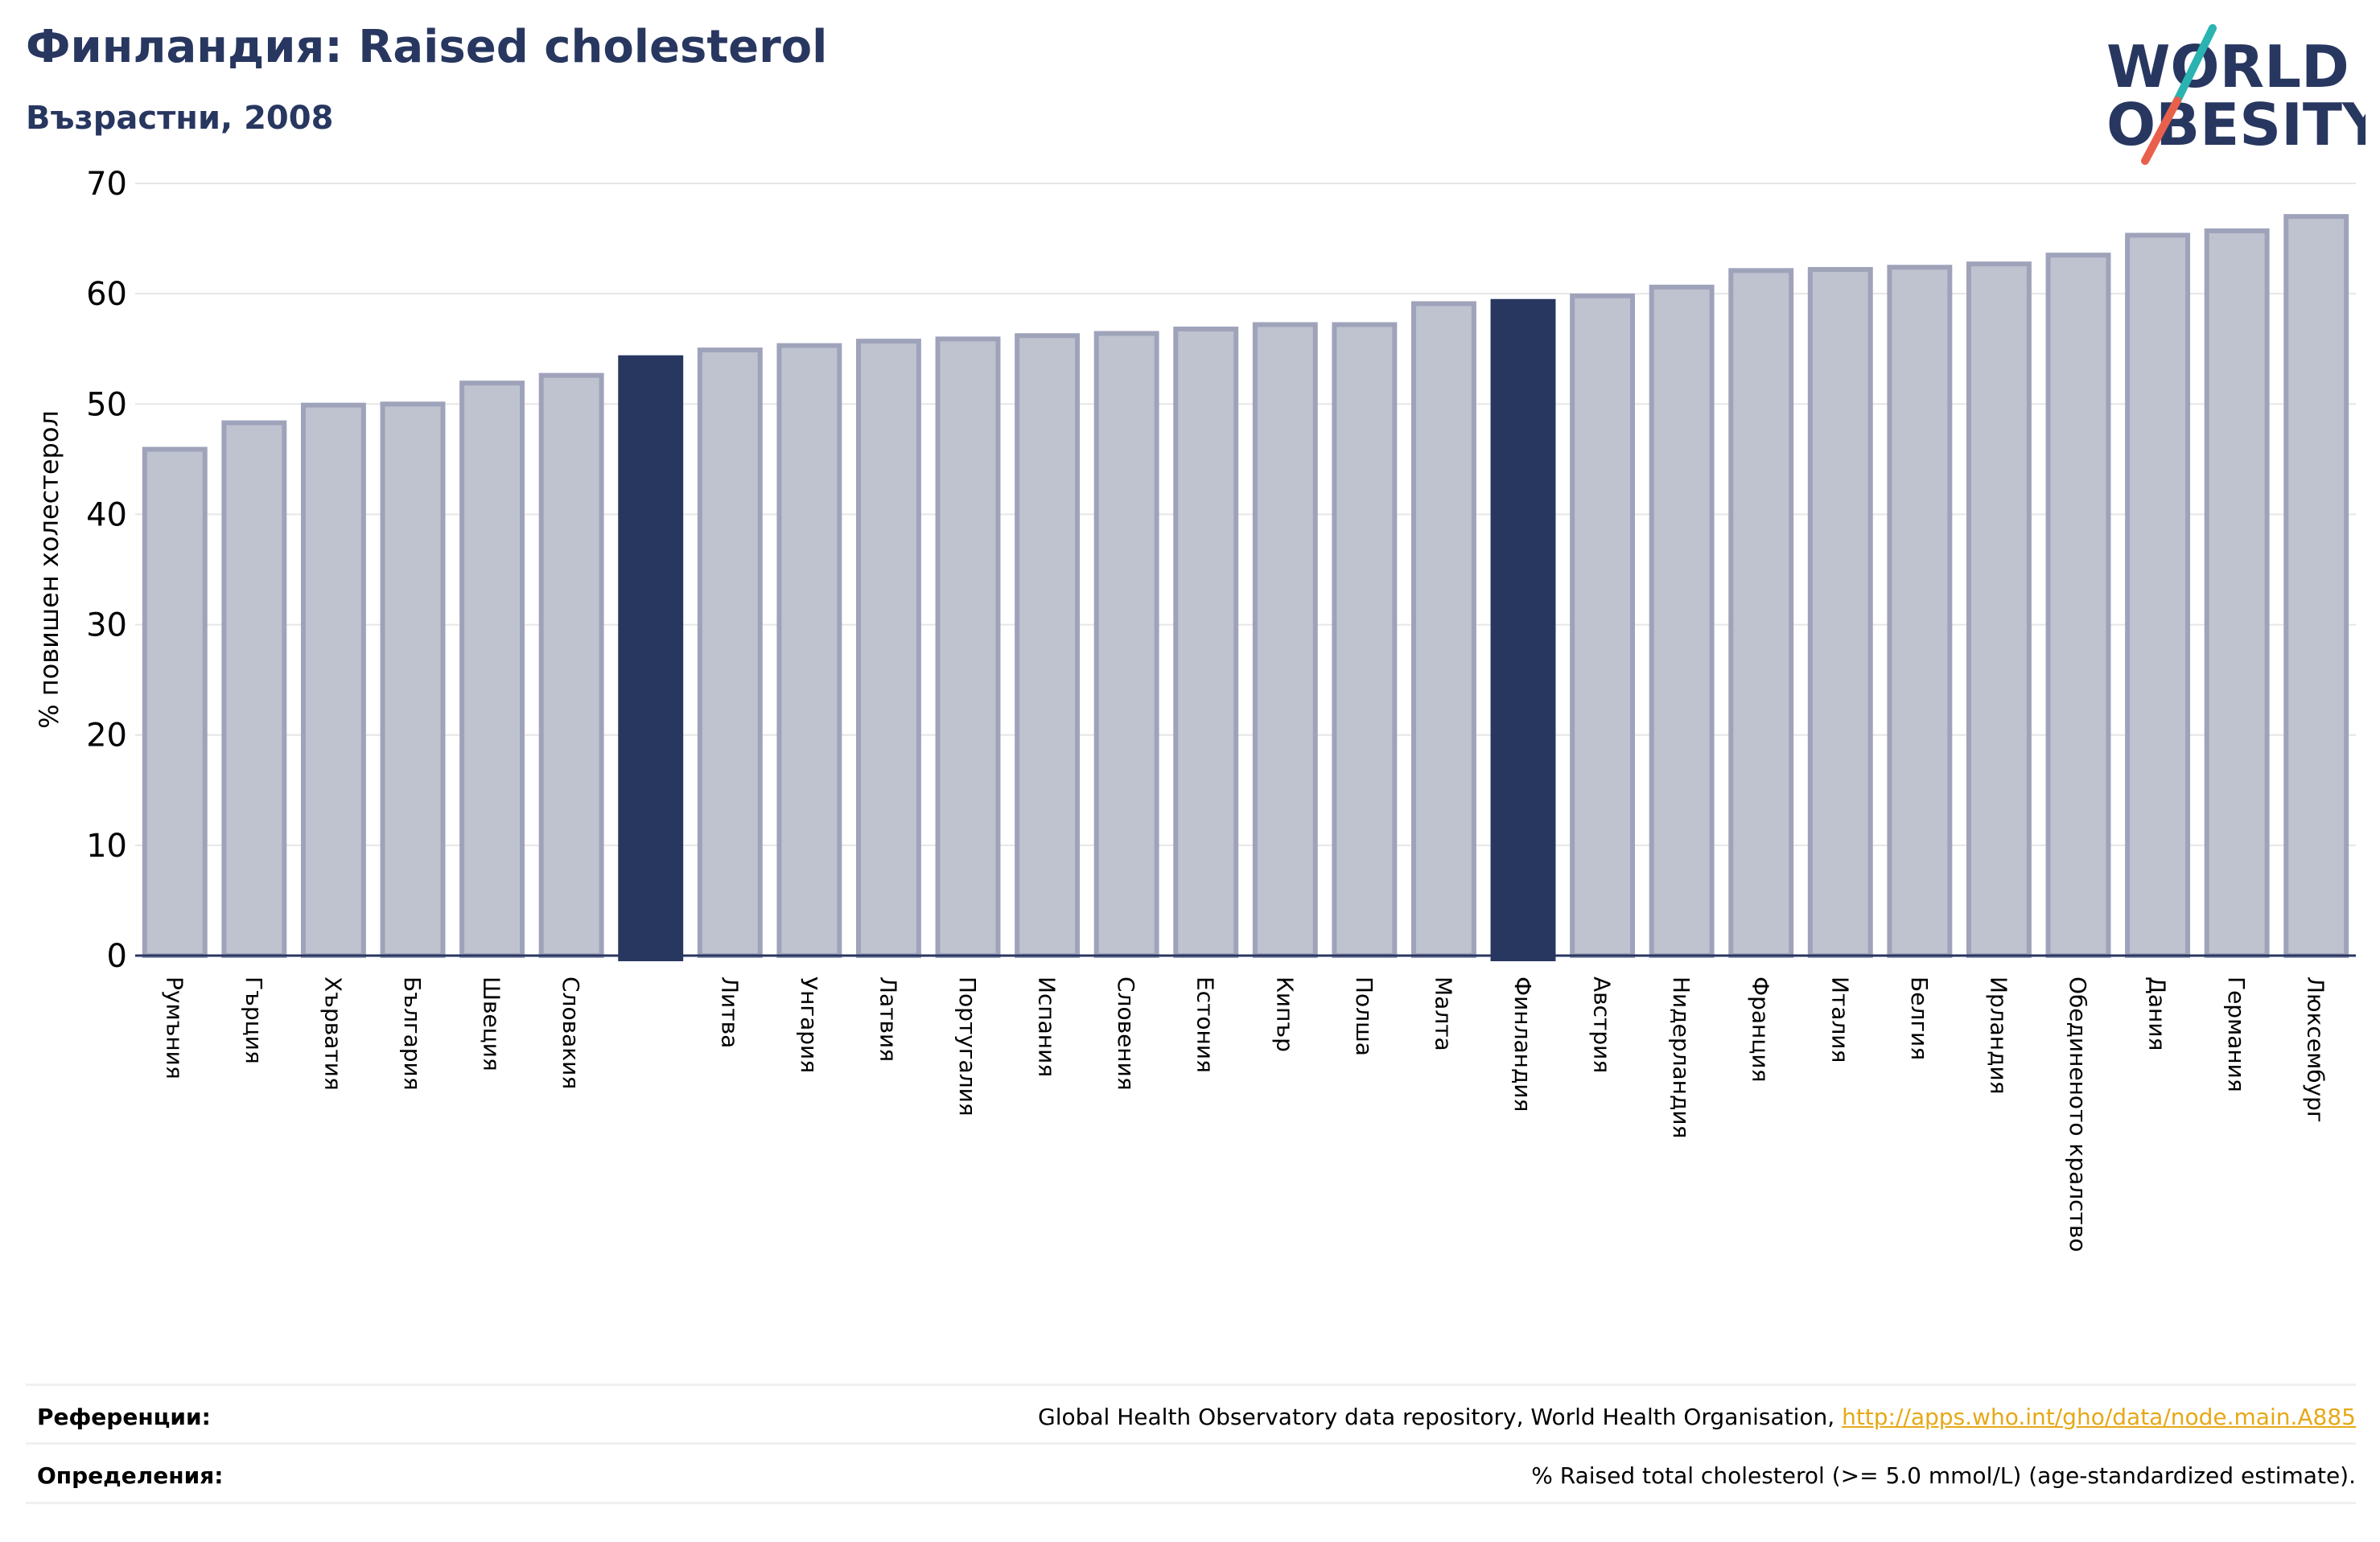 The image size is (2380, 1542). I want to click on y-tick-label: 50, so click(107, 404).